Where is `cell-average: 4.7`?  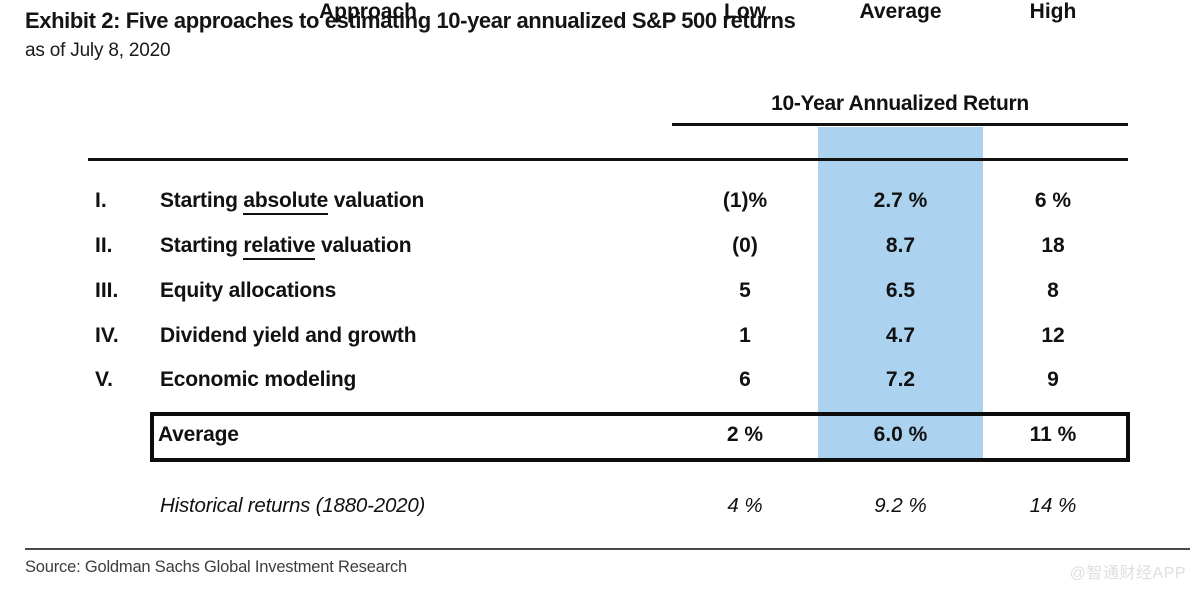
cell-average: 4.7 is located at coordinates (900, 335).